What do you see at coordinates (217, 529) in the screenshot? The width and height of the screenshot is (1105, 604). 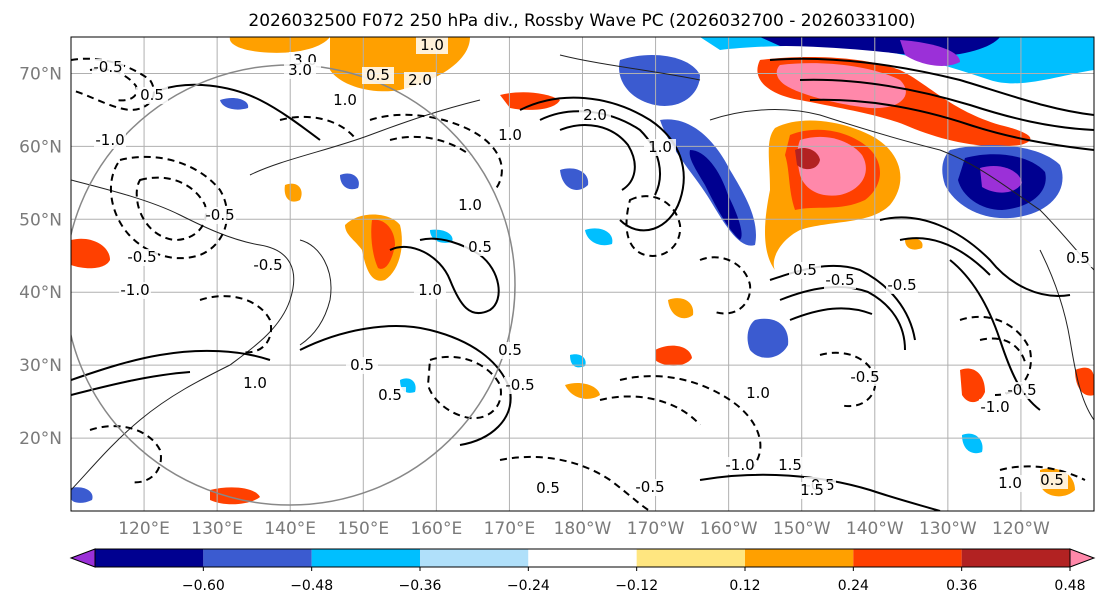 I see `lon-tick-label: 130°E` at bounding box center [217, 529].